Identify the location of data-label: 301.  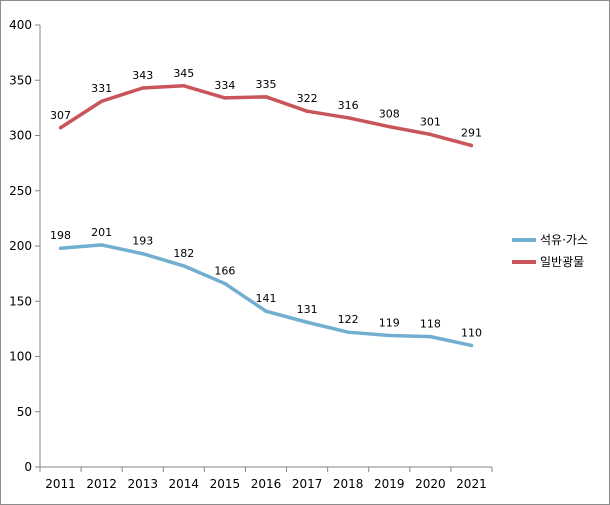
(430, 121).